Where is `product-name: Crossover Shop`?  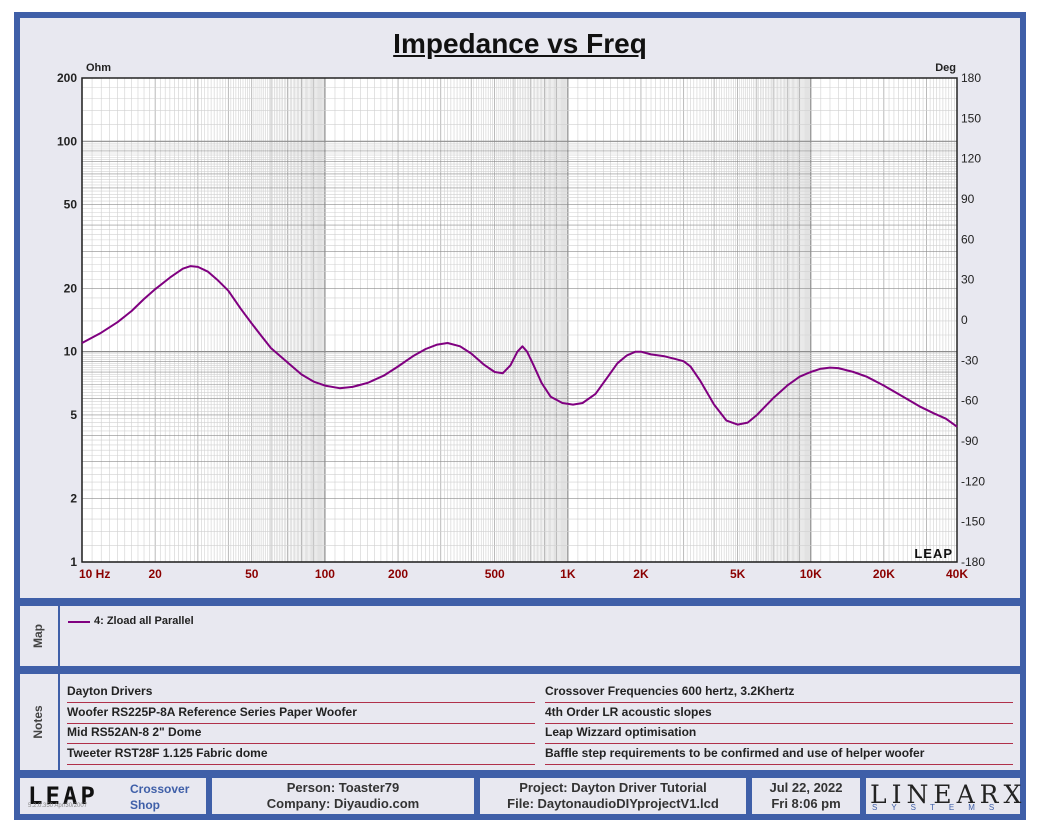
product-name: Crossover Shop is located at coordinates (159, 797).